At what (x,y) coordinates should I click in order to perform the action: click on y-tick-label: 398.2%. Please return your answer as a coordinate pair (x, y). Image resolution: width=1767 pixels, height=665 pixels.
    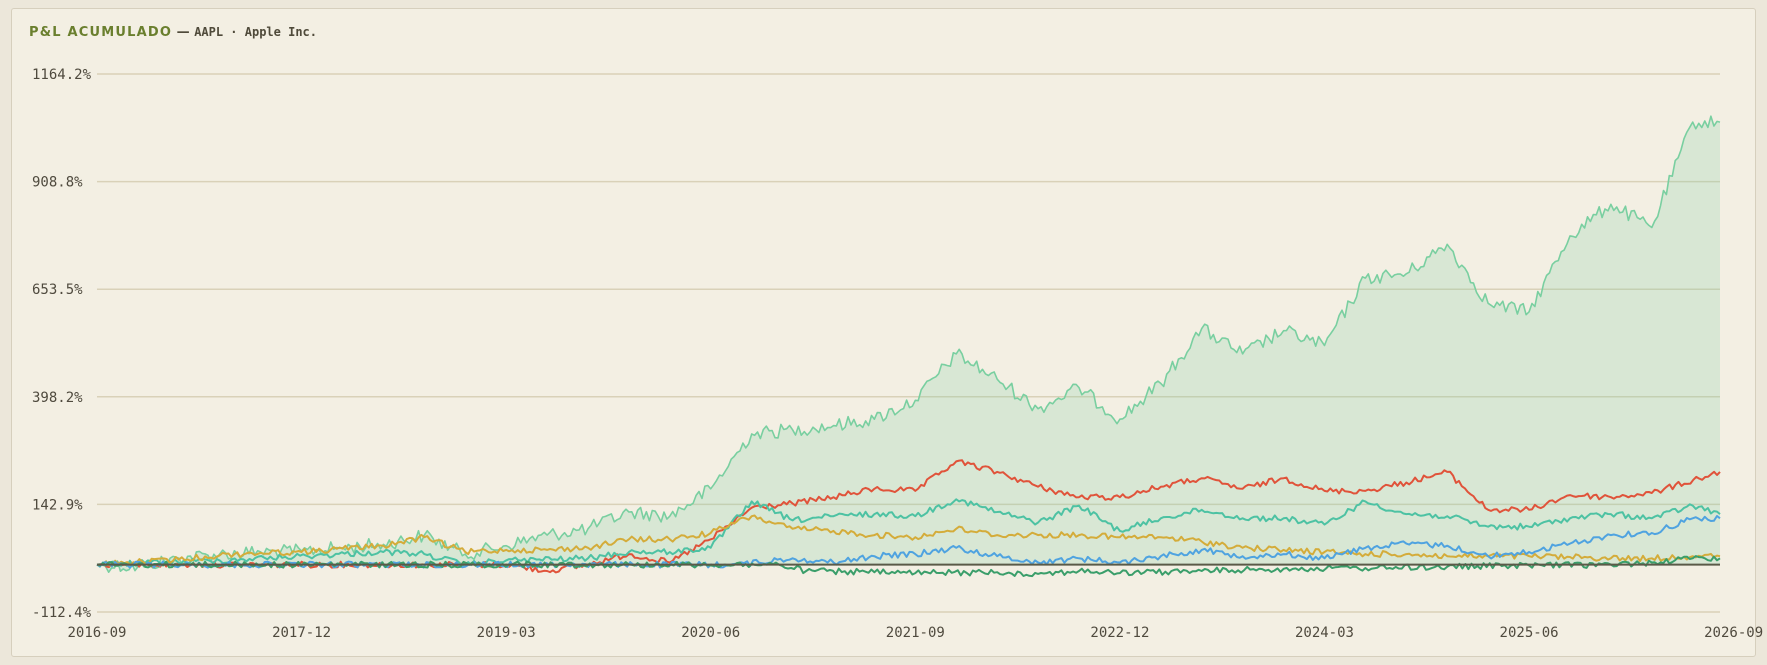
    Looking at the image, I should click on (57, 398).